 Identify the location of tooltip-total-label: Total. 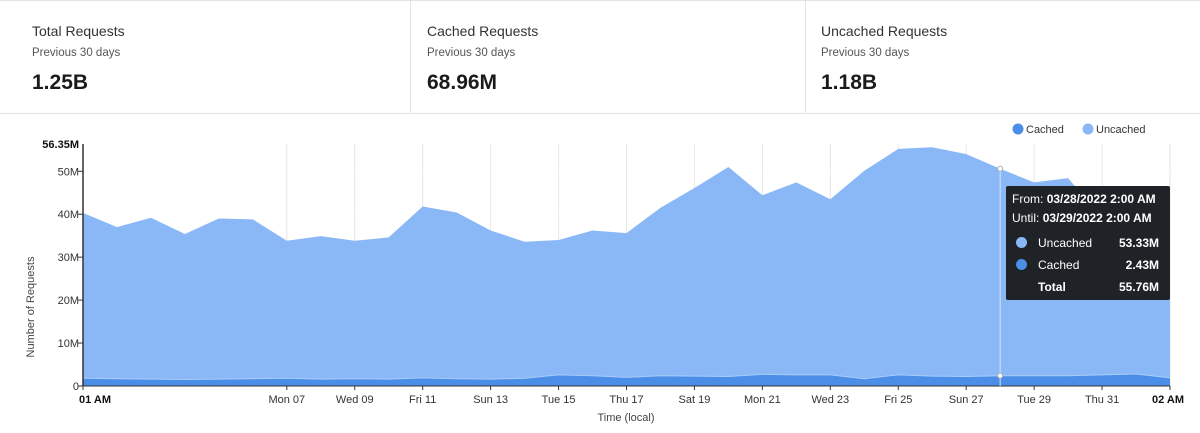
(1052, 287).